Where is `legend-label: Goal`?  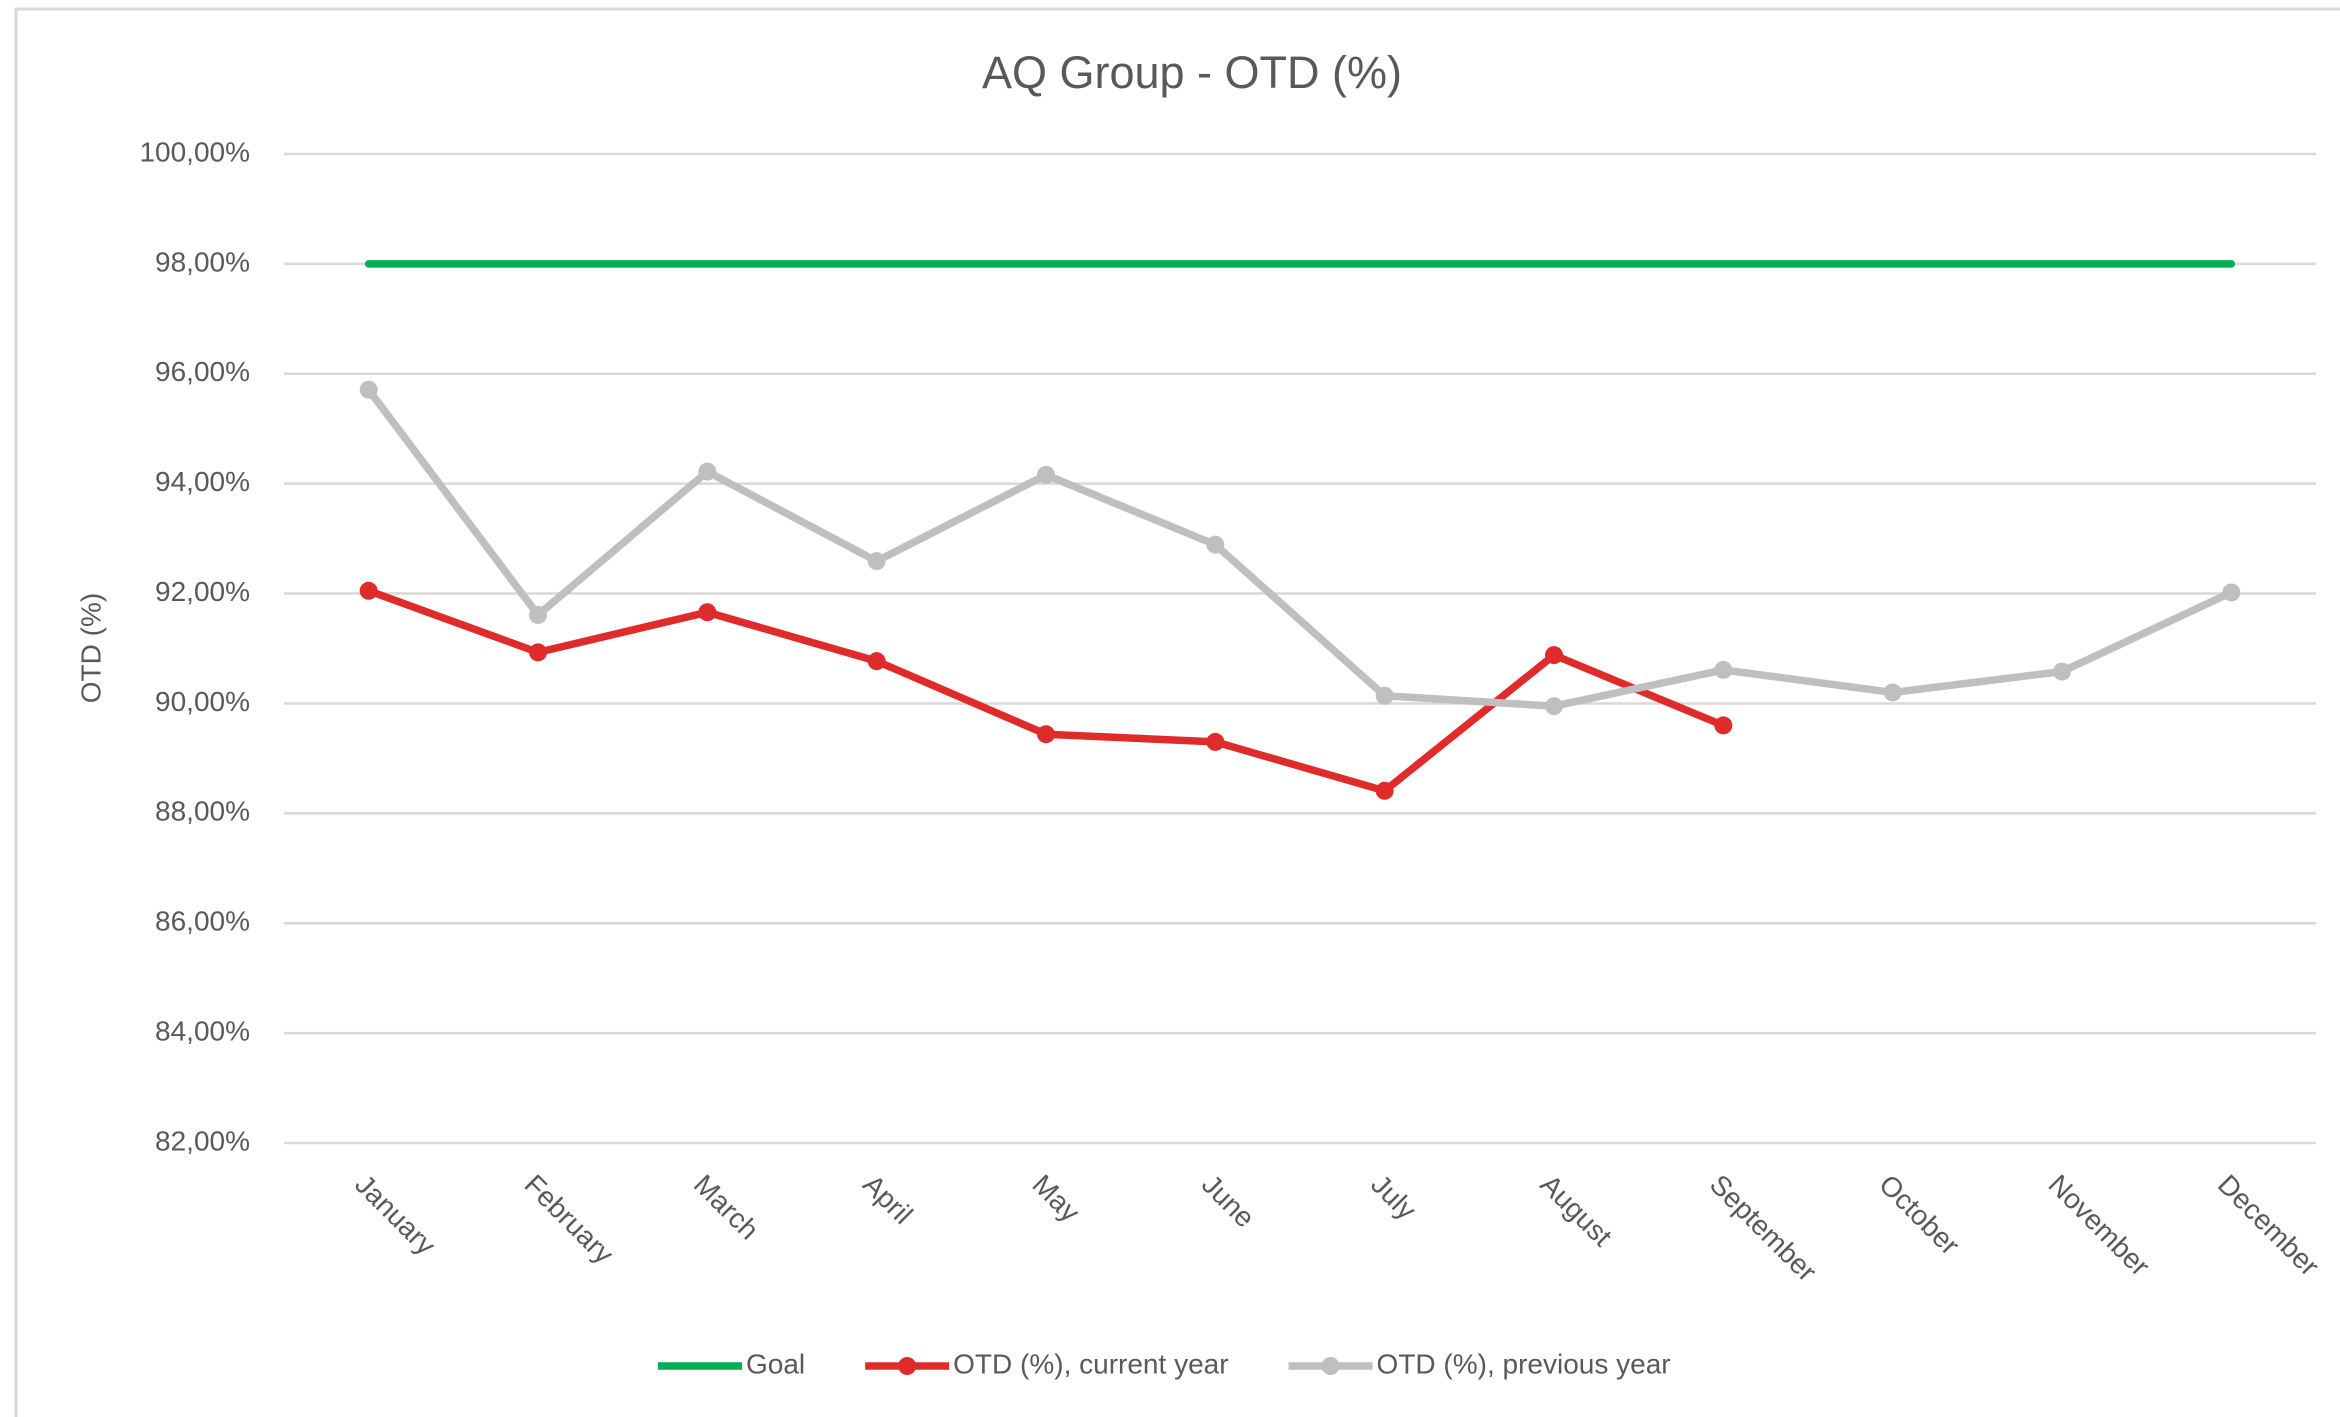 legend-label: Goal is located at coordinates (775, 1363).